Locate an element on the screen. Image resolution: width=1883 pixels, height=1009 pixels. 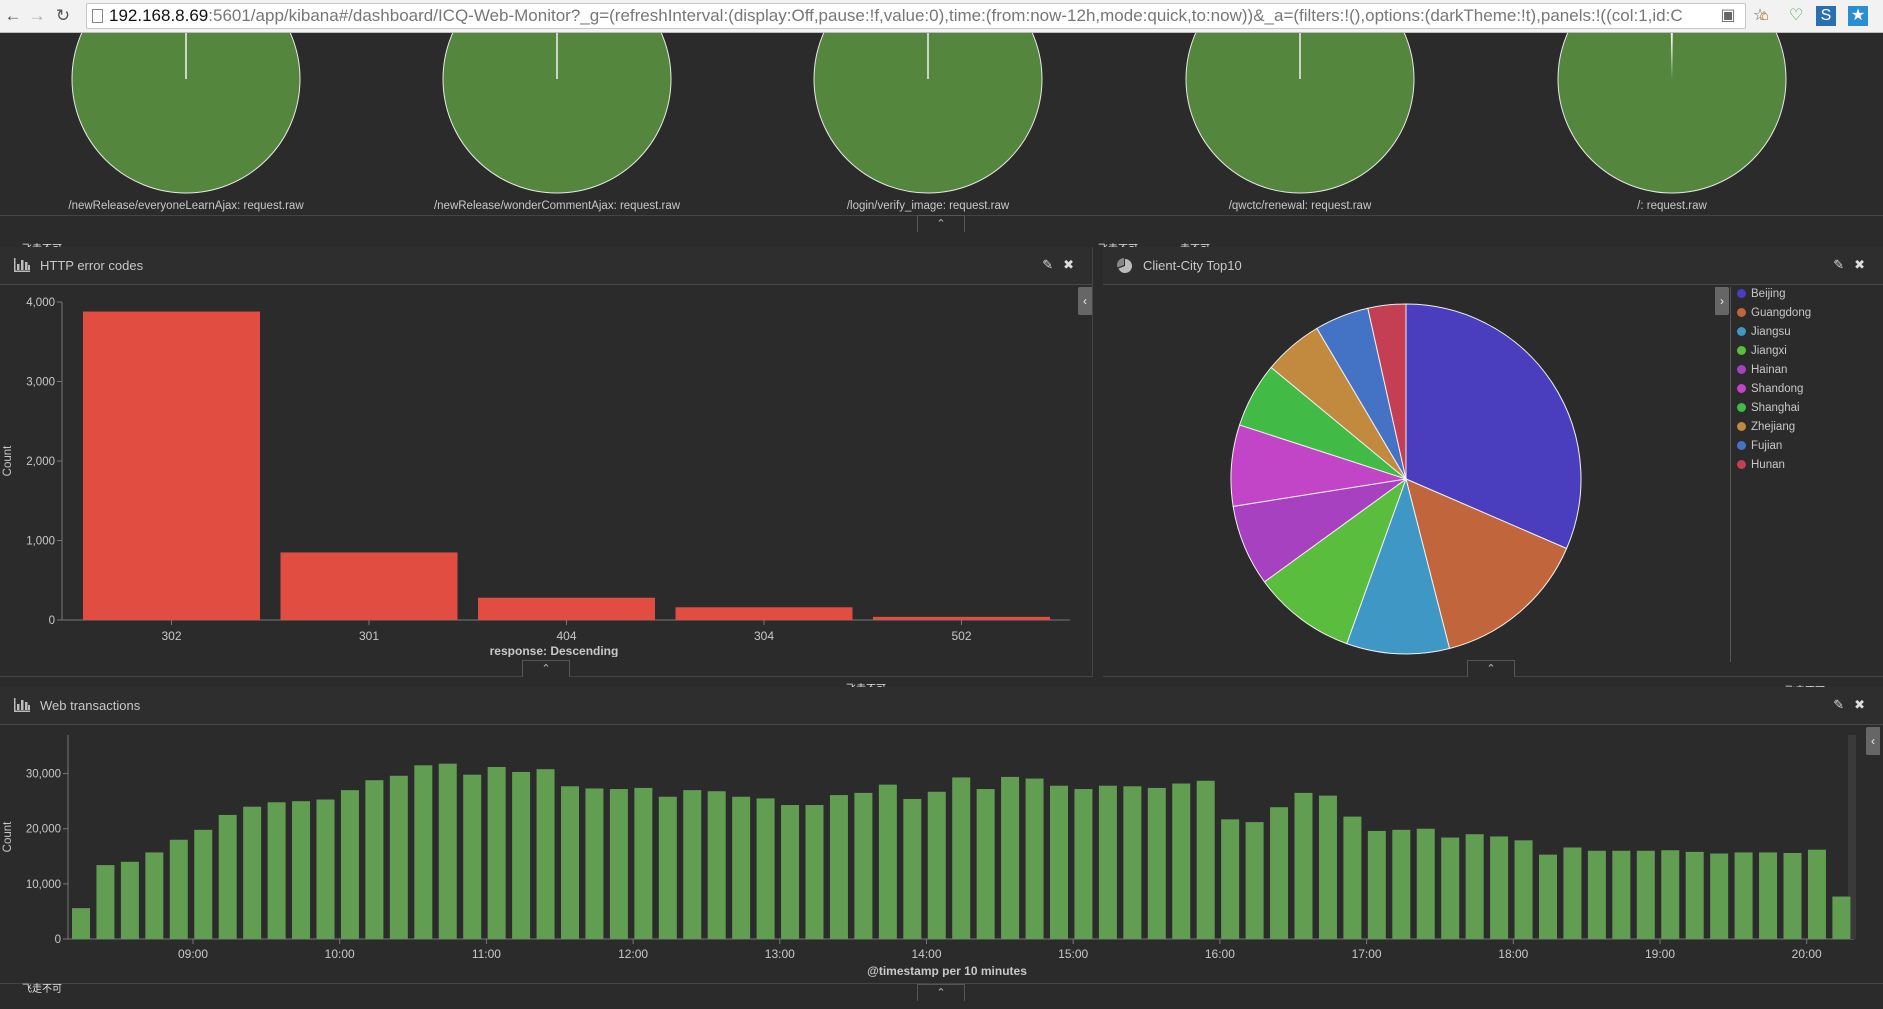
x-tick-label: 16:00 is located at coordinates (1220, 954).